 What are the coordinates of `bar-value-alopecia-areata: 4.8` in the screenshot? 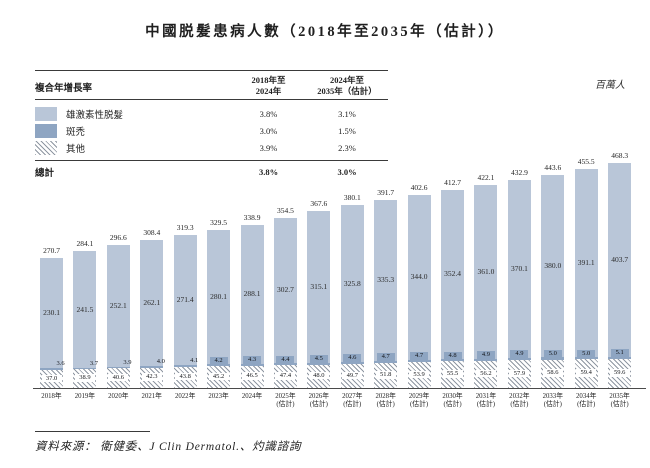 It's located at (452, 355).